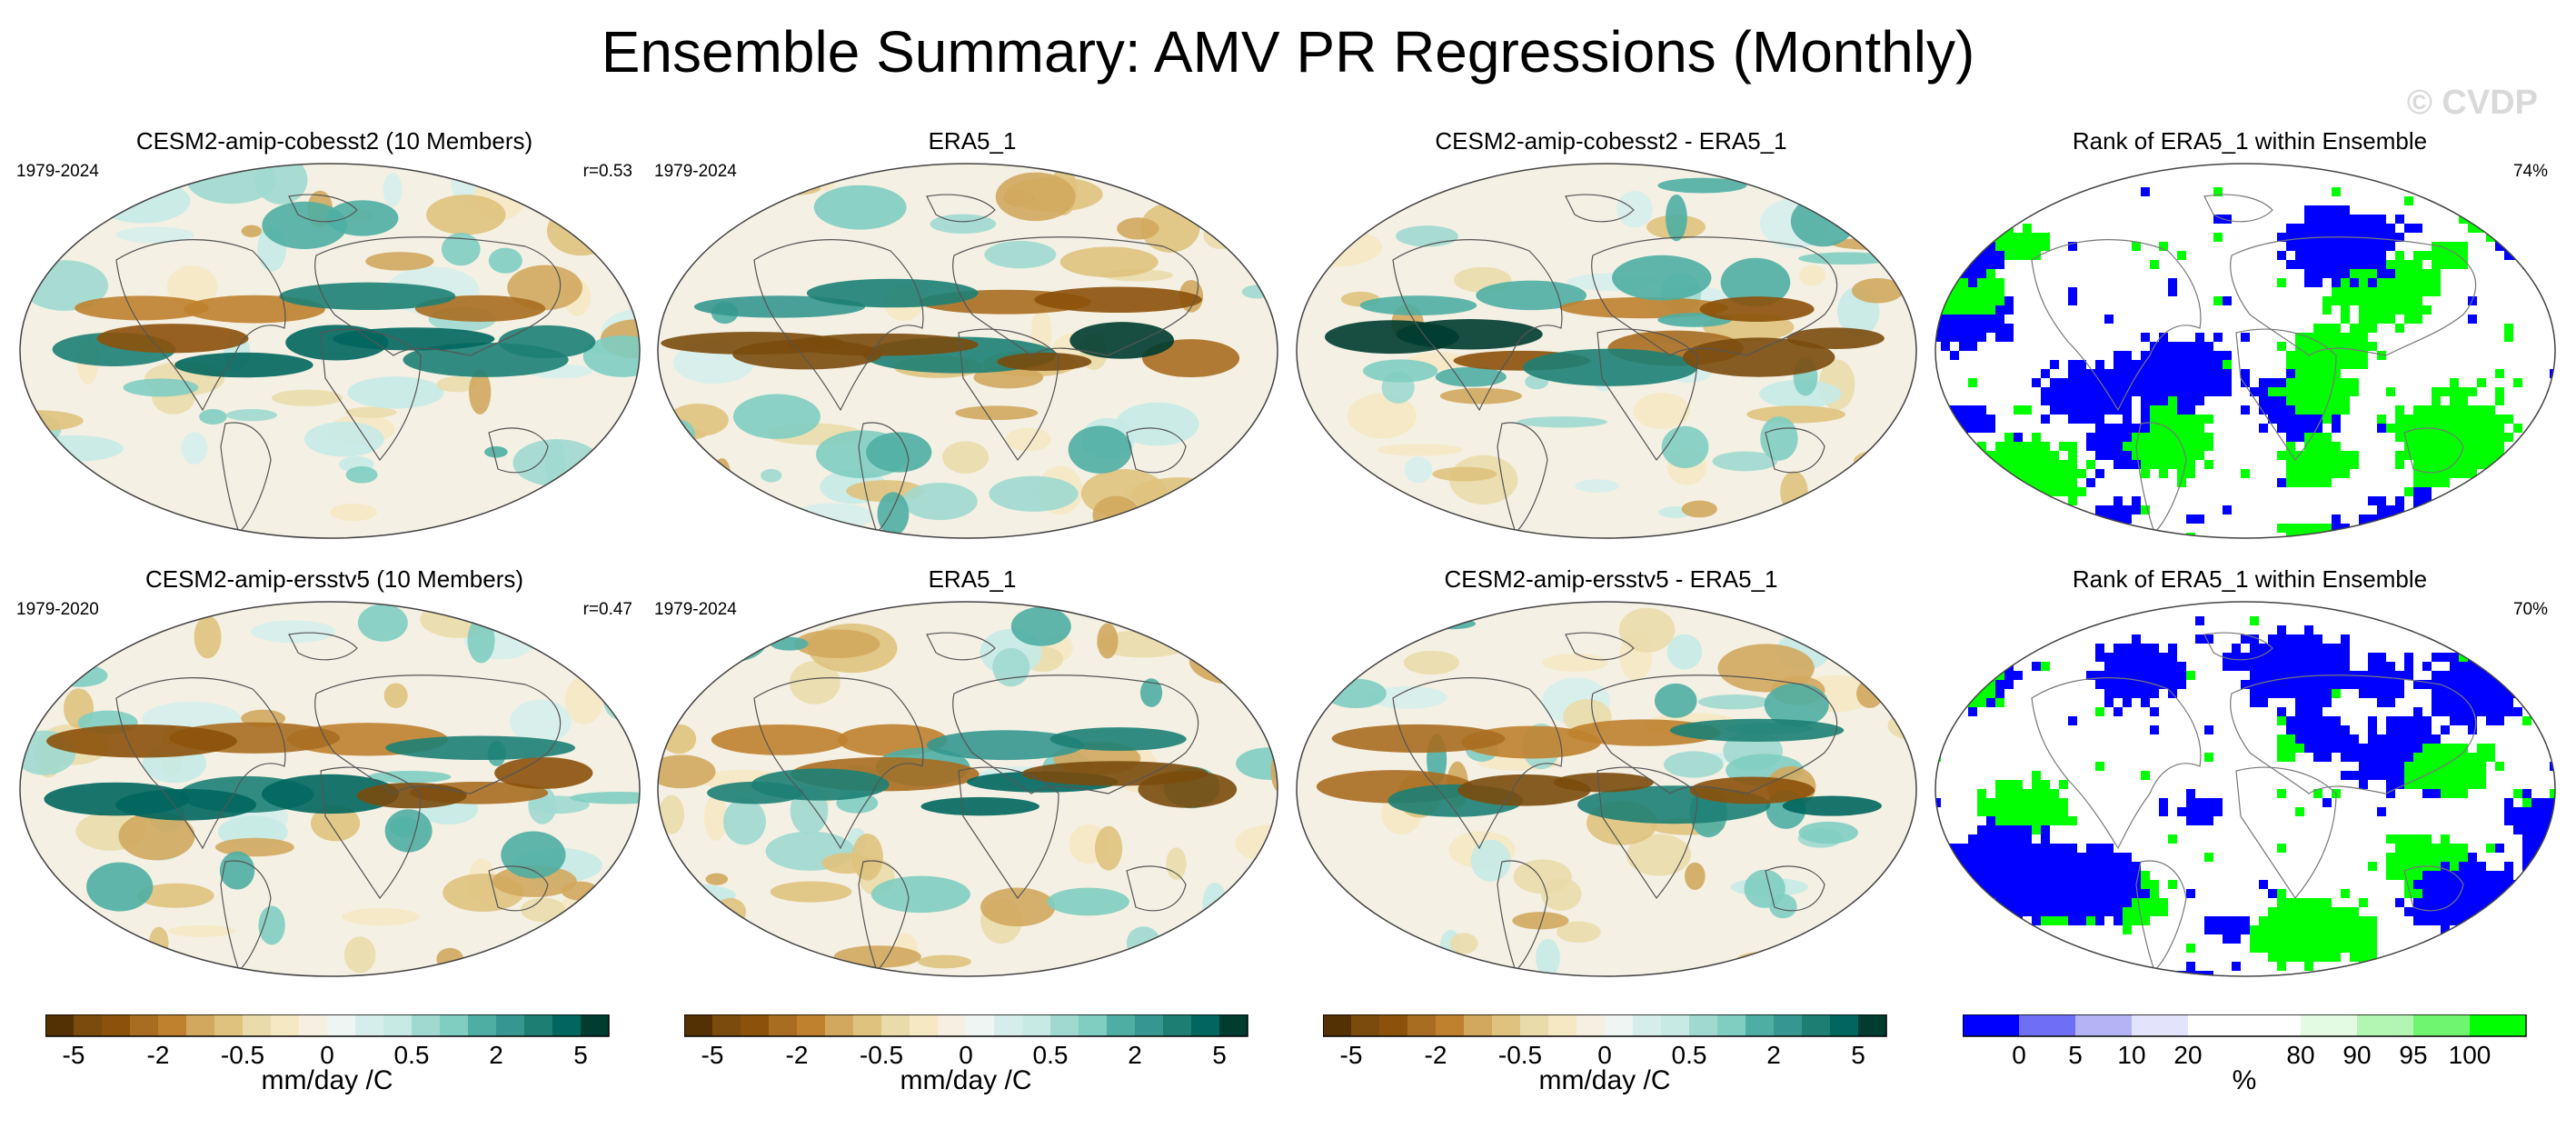  I want to click on colorbar-tick-label: 0.5, so click(412, 1055).